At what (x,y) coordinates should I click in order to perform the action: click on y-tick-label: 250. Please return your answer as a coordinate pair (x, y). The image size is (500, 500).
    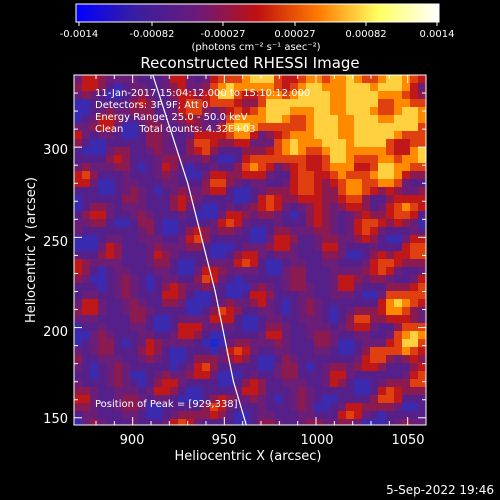
    Looking at the image, I should click on (55, 242).